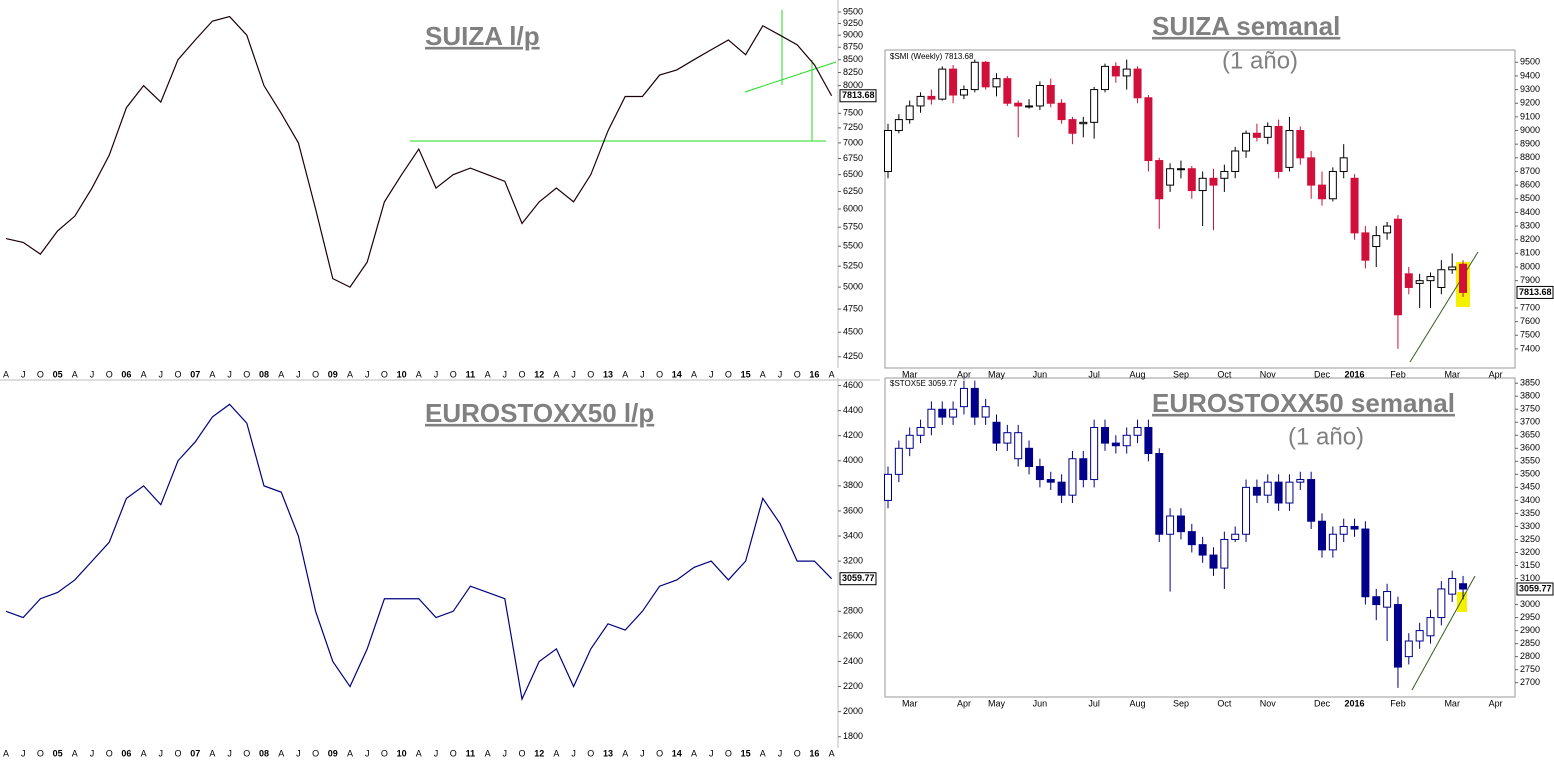 The height and width of the screenshot is (762, 1554). I want to click on y-tick-label: 3100, so click(1530, 578).